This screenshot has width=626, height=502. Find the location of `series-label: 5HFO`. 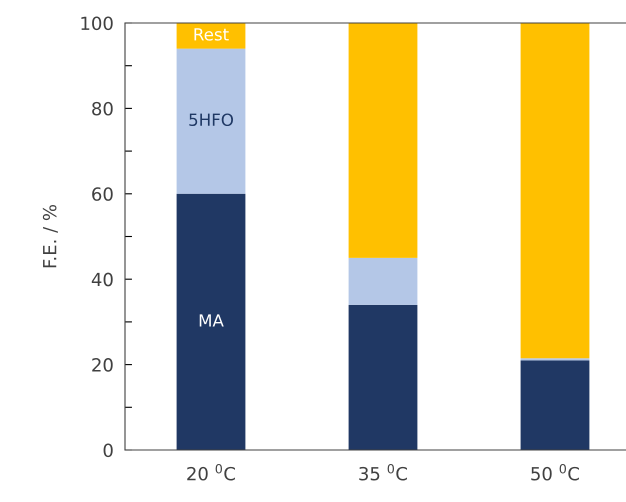

series-label: 5HFO is located at coordinates (211, 119).